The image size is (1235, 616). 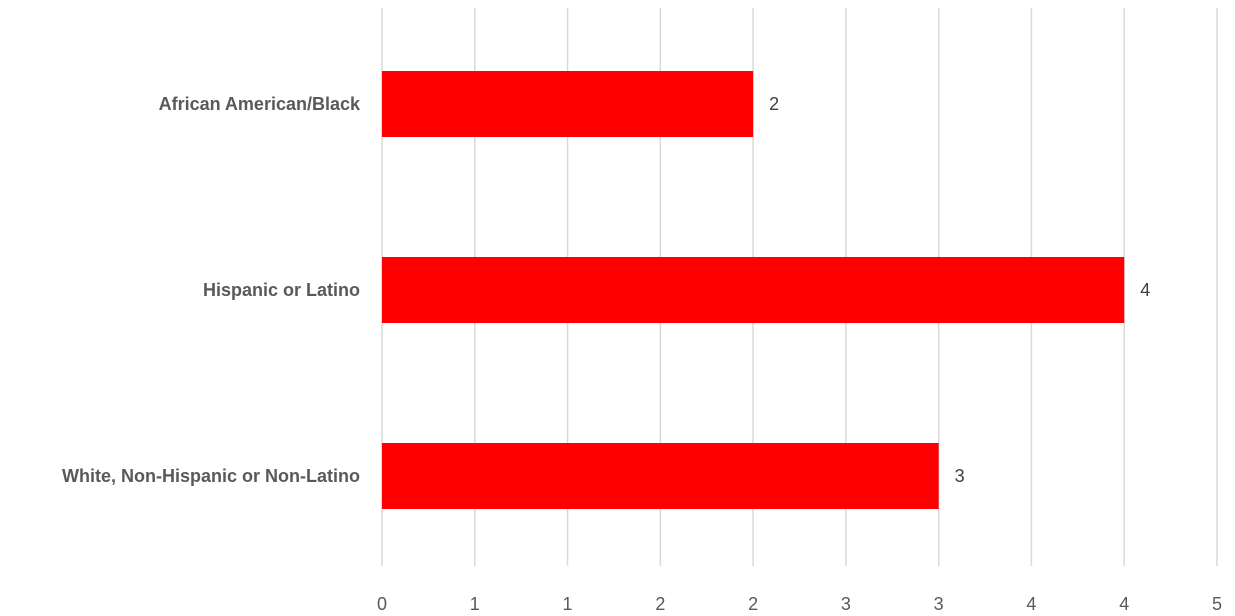 I want to click on x-tick-label-5: 3, so click(x=846, y=604).